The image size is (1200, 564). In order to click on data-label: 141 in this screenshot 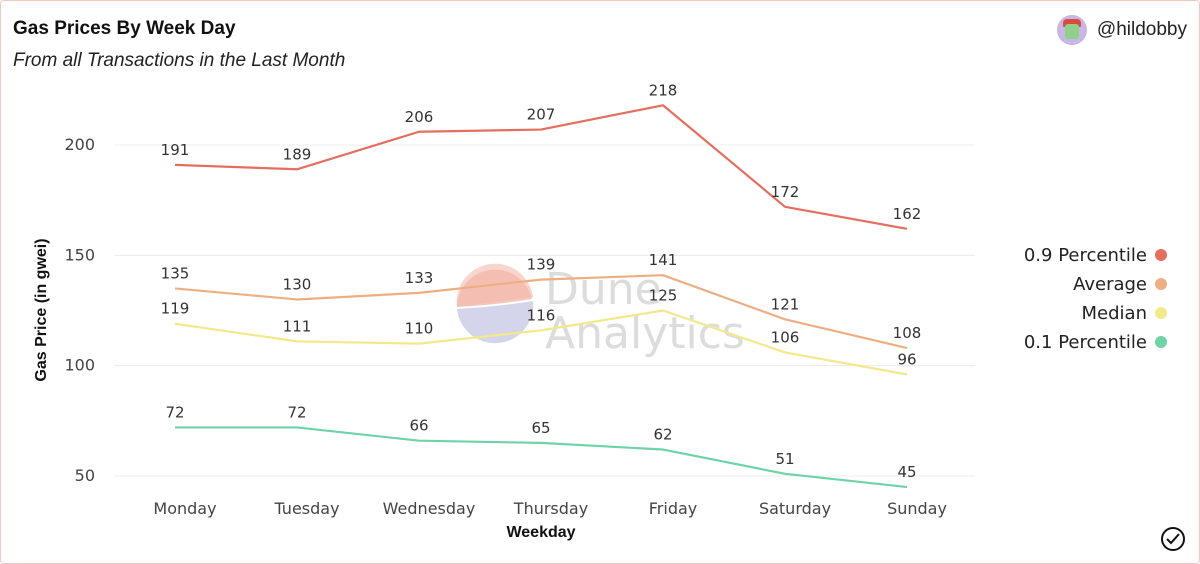, I will do `click(663, 260)`.